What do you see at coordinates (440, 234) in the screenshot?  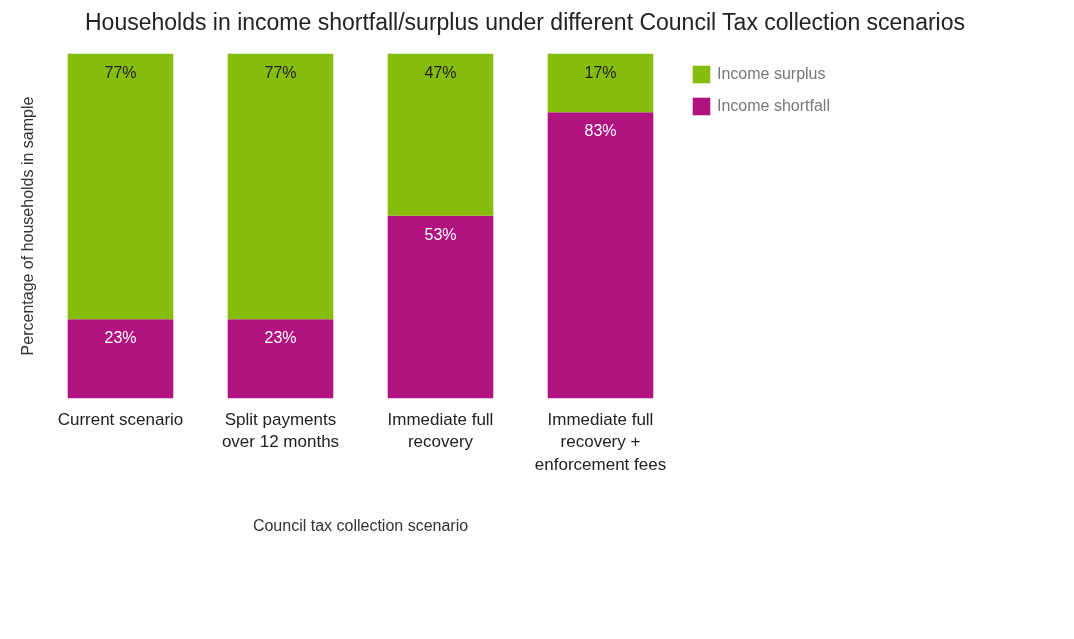 I see `data-label: 53%` at bounding box center [440, 234].